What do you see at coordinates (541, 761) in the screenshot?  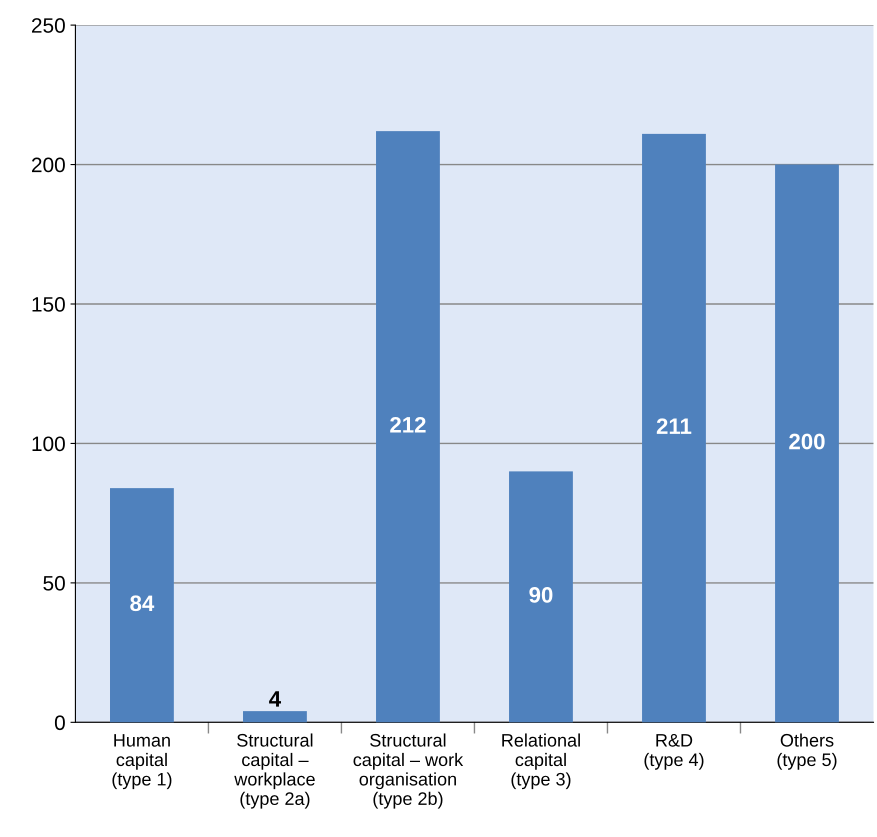 I see `x-tick-label: Relational capital (type 3)` at bounding box center [541, 761].